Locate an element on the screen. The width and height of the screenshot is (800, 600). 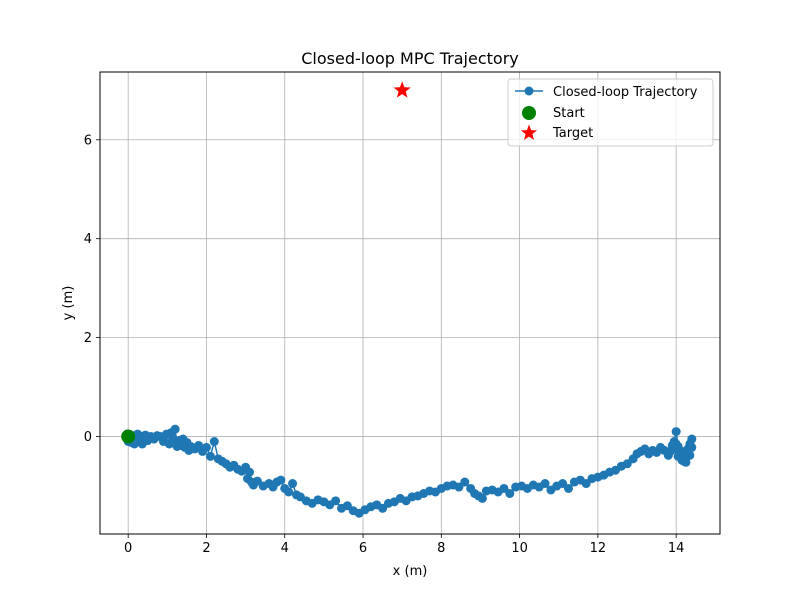
y-tick-label: 4 is located at coordinates (88, 239).